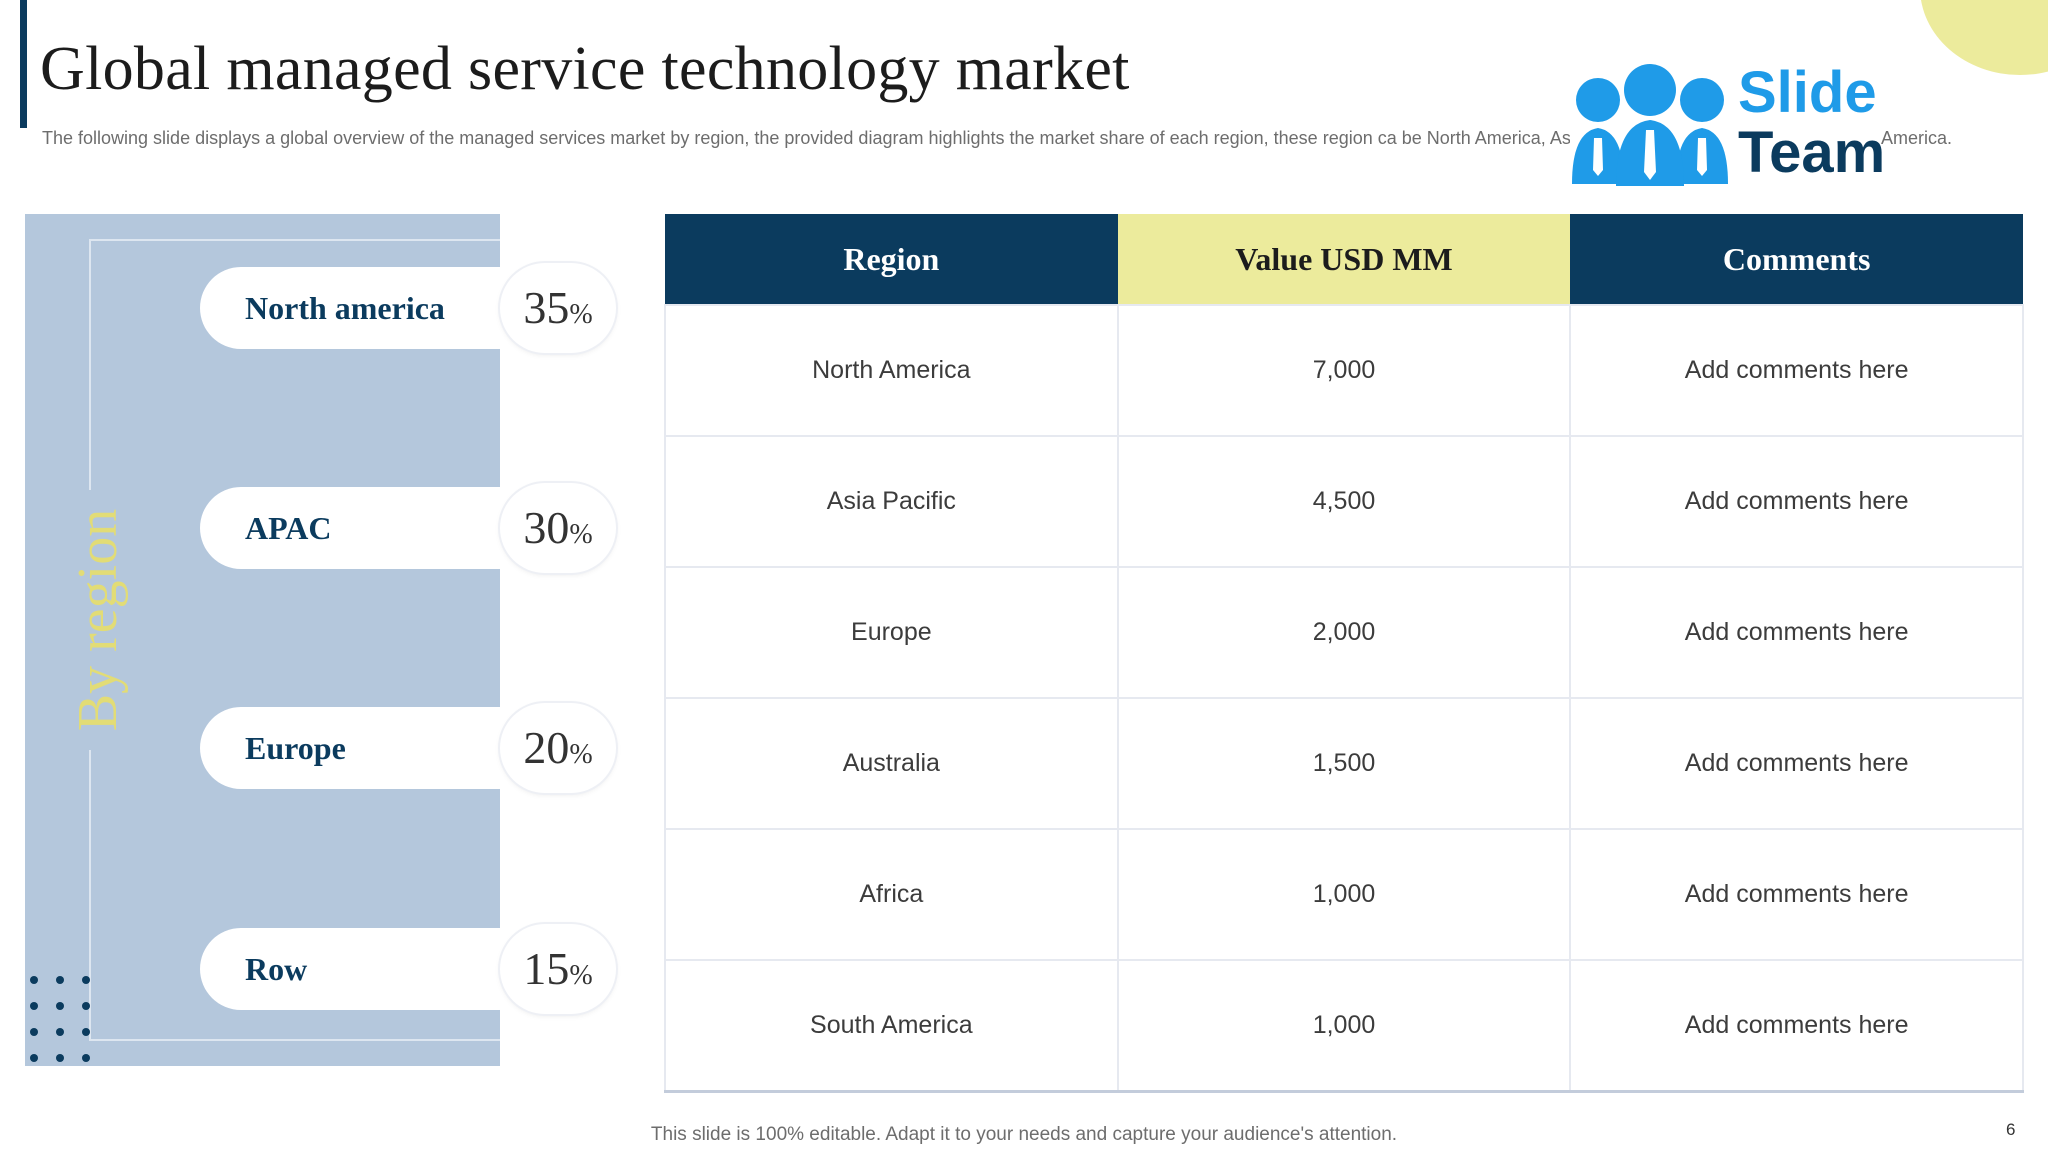  I want to click on slideteam-logo: Slide Team, so click(1727, 123).